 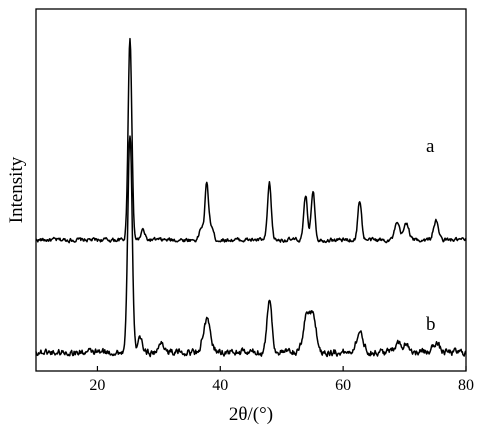 I want to click on series-labels: ab, so click(x=431, y=235).